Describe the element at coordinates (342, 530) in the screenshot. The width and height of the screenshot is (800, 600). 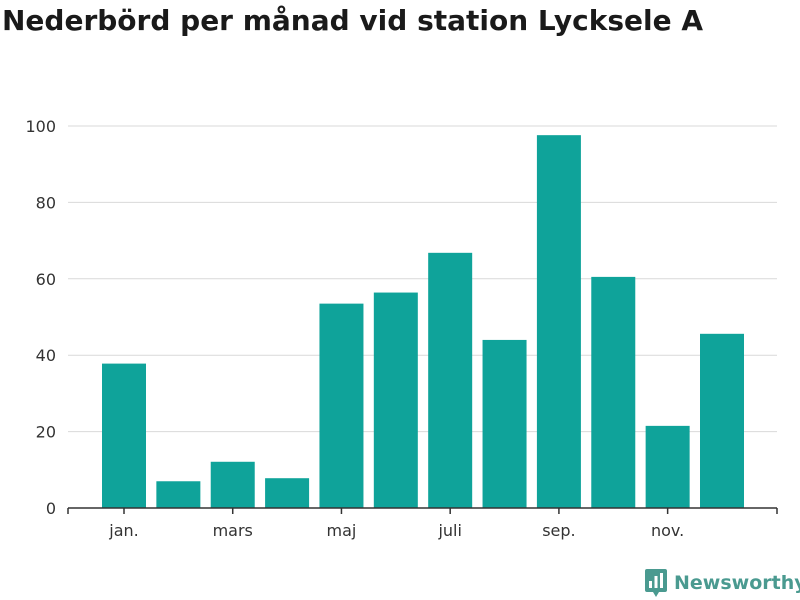
I see `x-tick-label: maj` at that location.